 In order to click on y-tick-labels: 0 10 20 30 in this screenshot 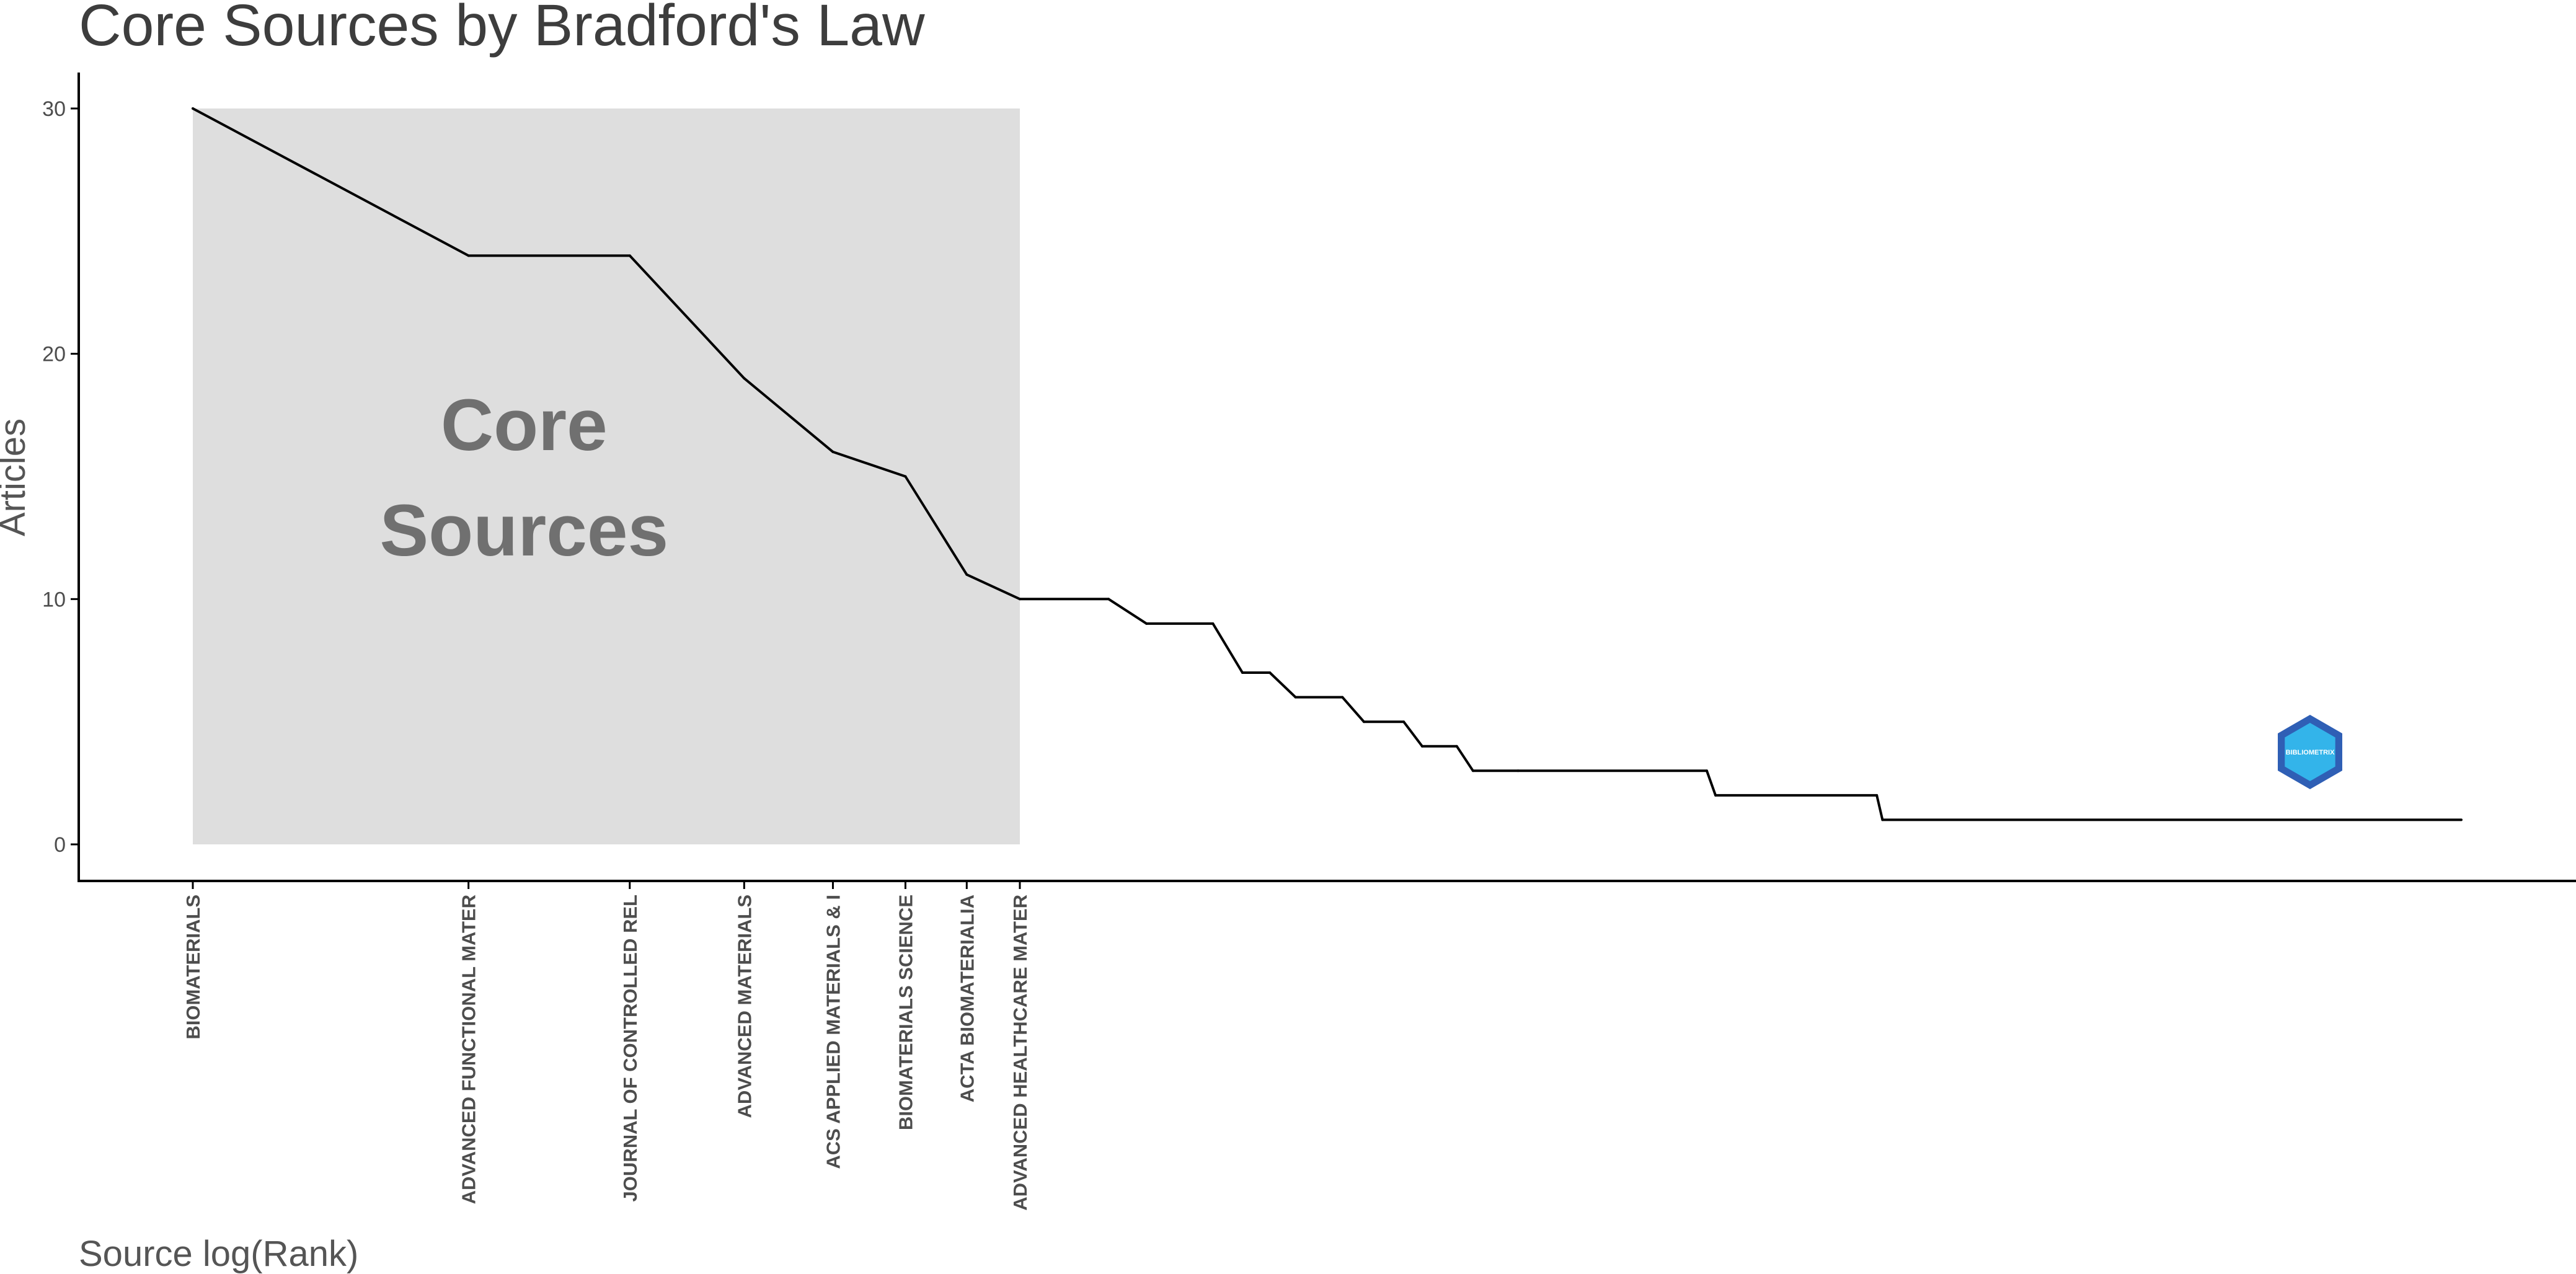, I will do `click(60, 477)`.